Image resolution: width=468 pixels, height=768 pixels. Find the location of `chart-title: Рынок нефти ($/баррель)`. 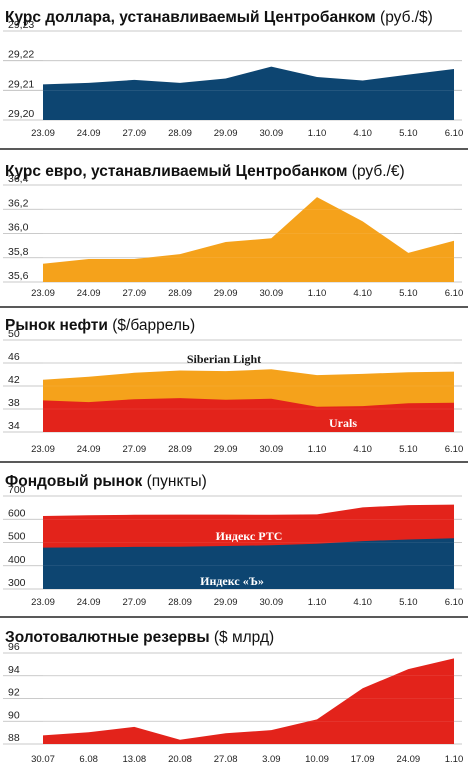

chart-title: Рынок нефти ($/баррель) is located at coordinates (100, 325).